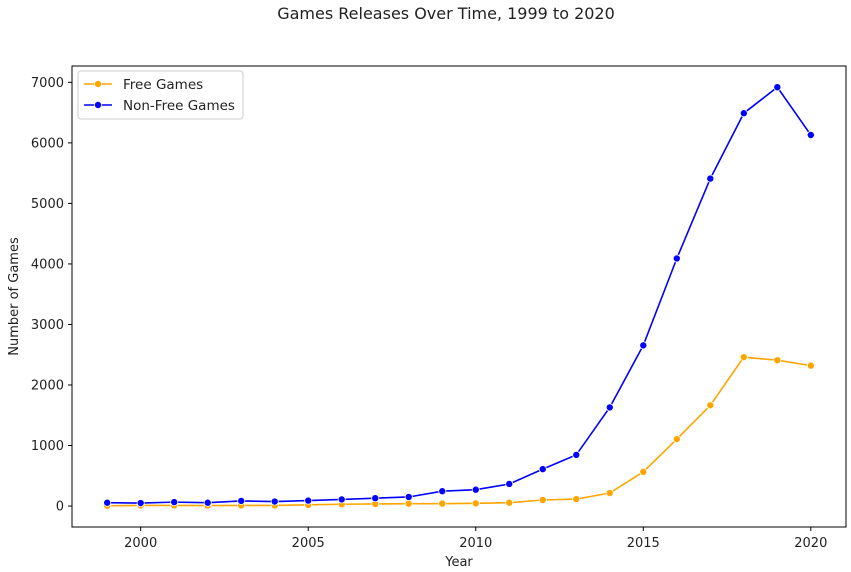  What do you see at coordinates (810, 543) in the screenshot?
I see `x-tick-label: 2020` at bounding box center [810, 543].